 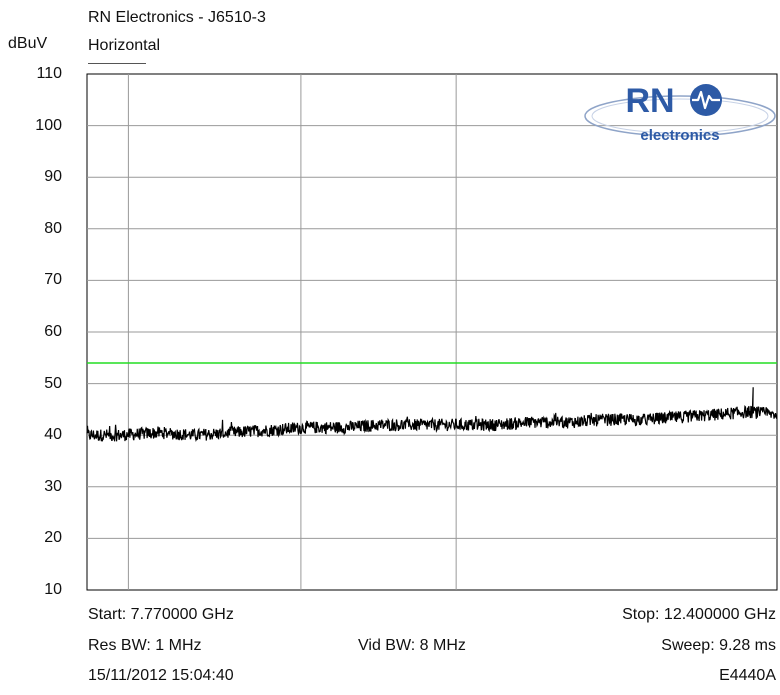 I want to click on stop-frequency: Stop: 12.400000 GHz, so click(x=699, y=614).